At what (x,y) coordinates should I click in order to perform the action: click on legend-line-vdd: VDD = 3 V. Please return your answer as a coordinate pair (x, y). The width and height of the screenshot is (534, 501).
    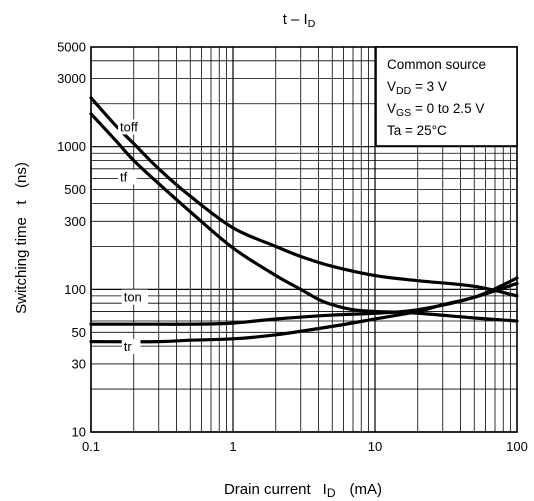
    Looking at the image, I should click on (417, 88).